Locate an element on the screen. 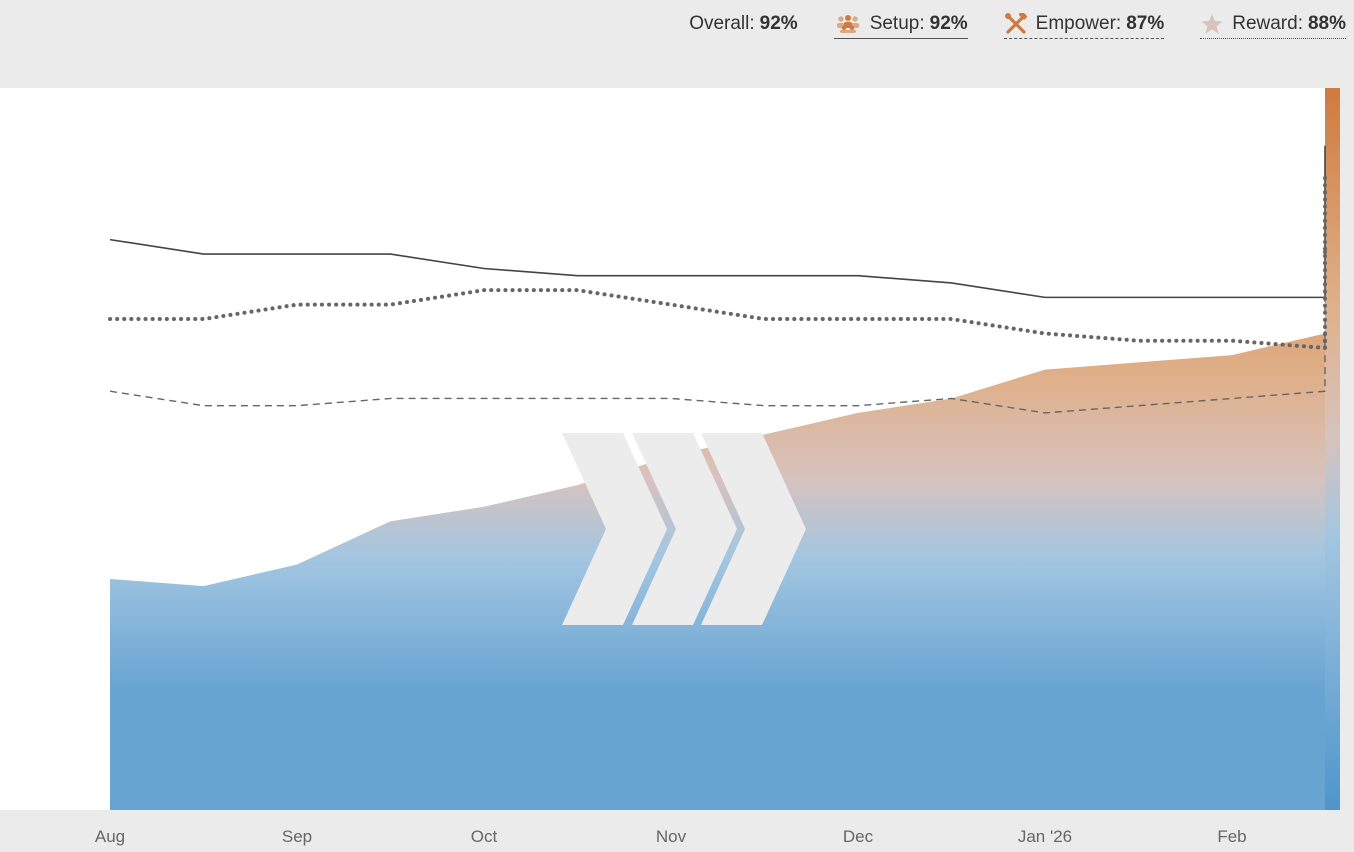 The height and width of the screenshot is (852, 1354). x-tick-label: Aug is located at coordinates (110, 836).